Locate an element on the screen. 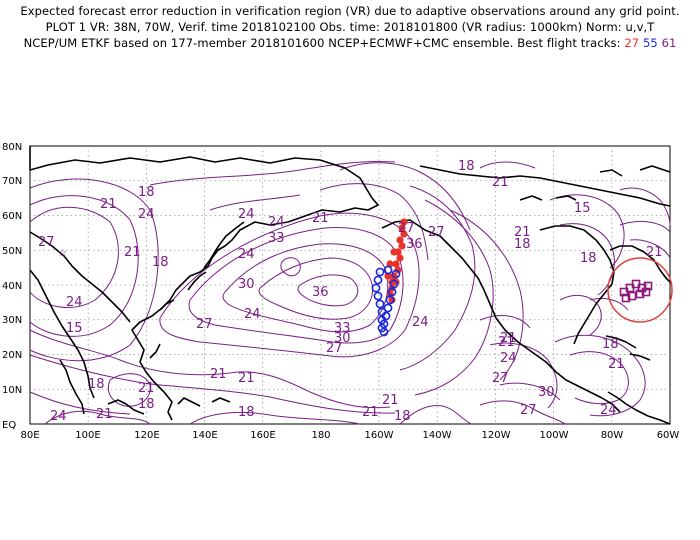 The height and width of the screenshot is (540, 700). lat-label: EQ is located at coordinates (9, 425).